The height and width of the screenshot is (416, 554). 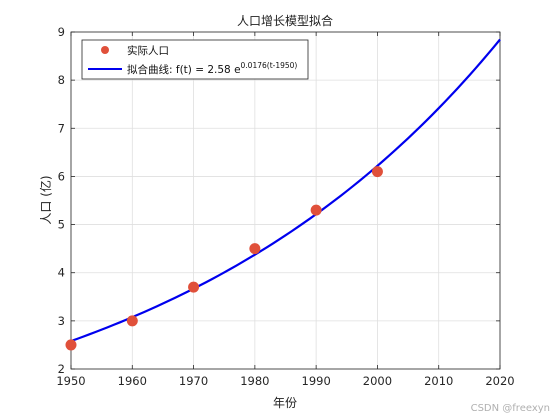 What do you see at coordinates (132, 381) in the screenshot?
I see `x-tick-label: 1960` at bounding box center [132, 381].